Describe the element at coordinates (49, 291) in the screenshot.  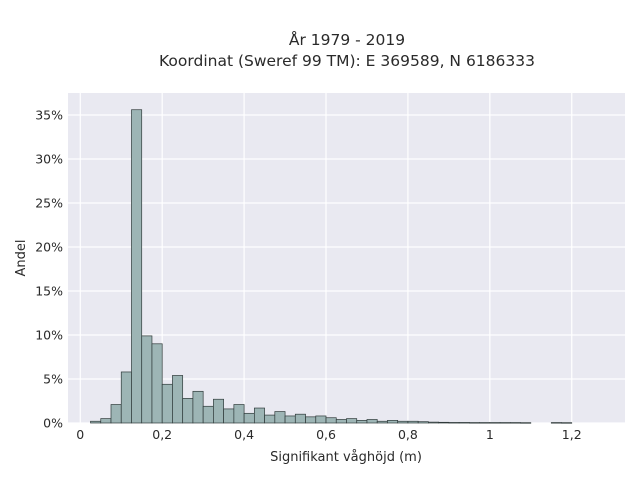
I see `y-tick-label: 15%` at that location.